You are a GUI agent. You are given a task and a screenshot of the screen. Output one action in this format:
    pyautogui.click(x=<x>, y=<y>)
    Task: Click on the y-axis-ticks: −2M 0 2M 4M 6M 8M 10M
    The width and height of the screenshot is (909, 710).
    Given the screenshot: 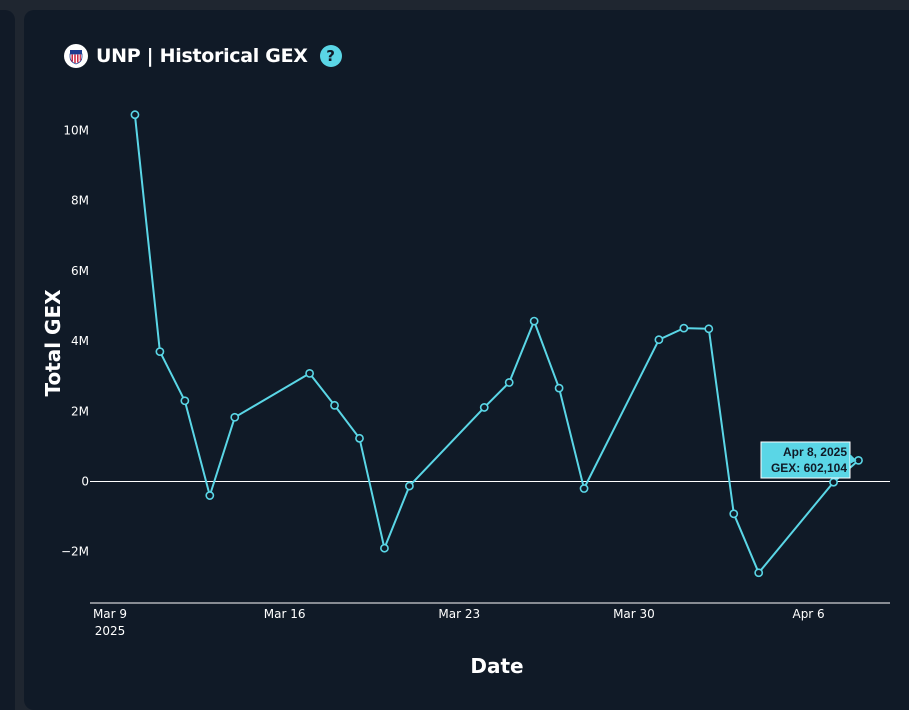 What is the action you would take?
    pyautogui.click(x=75, y=341)
    